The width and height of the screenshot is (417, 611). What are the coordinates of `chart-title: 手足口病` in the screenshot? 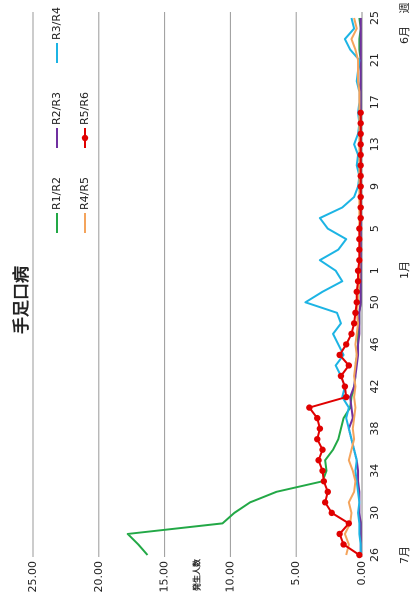 It's located at (21, 300).